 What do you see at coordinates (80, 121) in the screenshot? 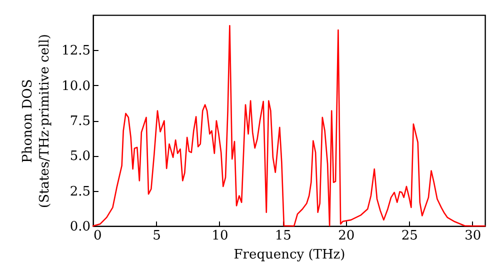
I see `y-tick-label: 7.5` at bounding box center [80, 121].